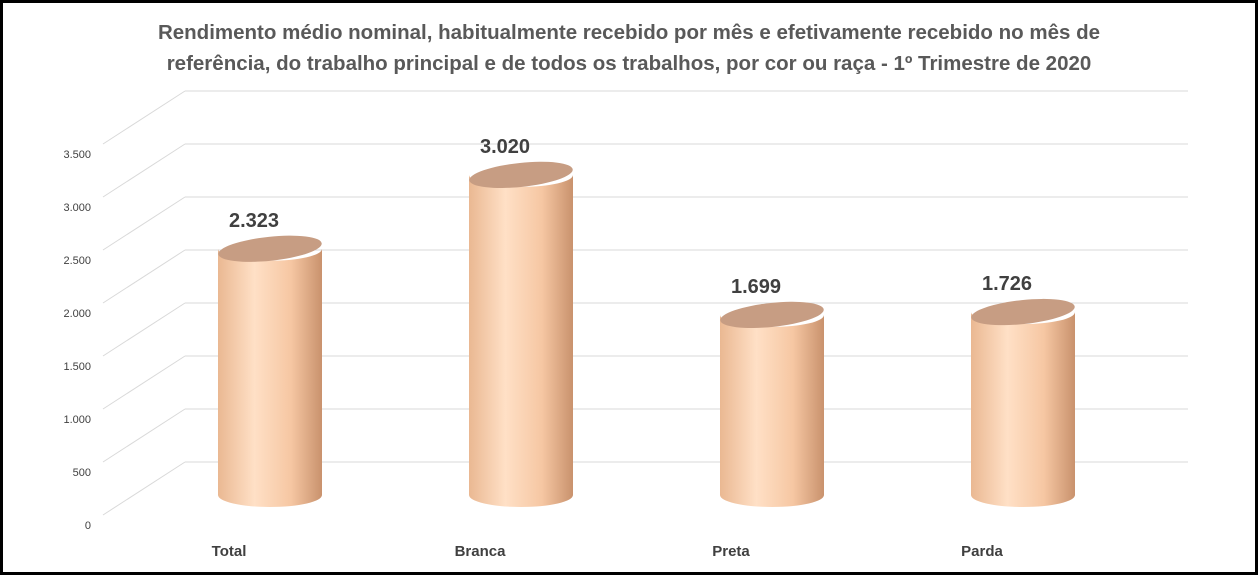  Describe the element at coordinates (505, 147) in the screenshot. I see `value-label: 3.020` at that location.